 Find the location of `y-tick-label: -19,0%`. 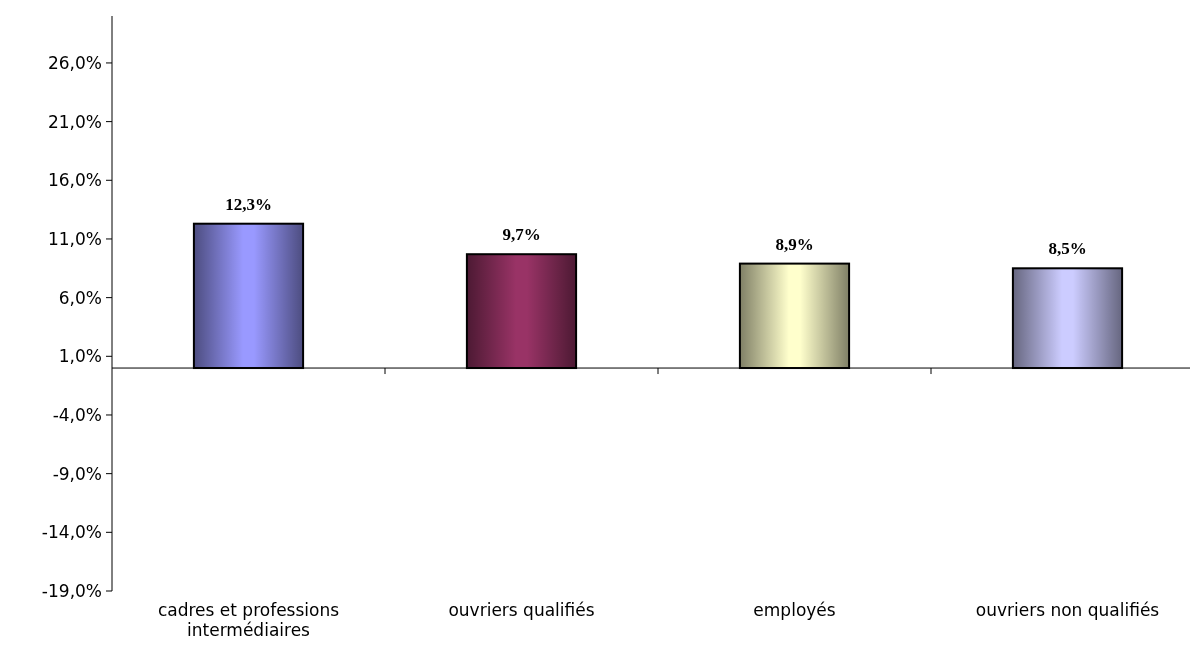

y-tick-label: -19,0% is located at coordinates (71, 590).